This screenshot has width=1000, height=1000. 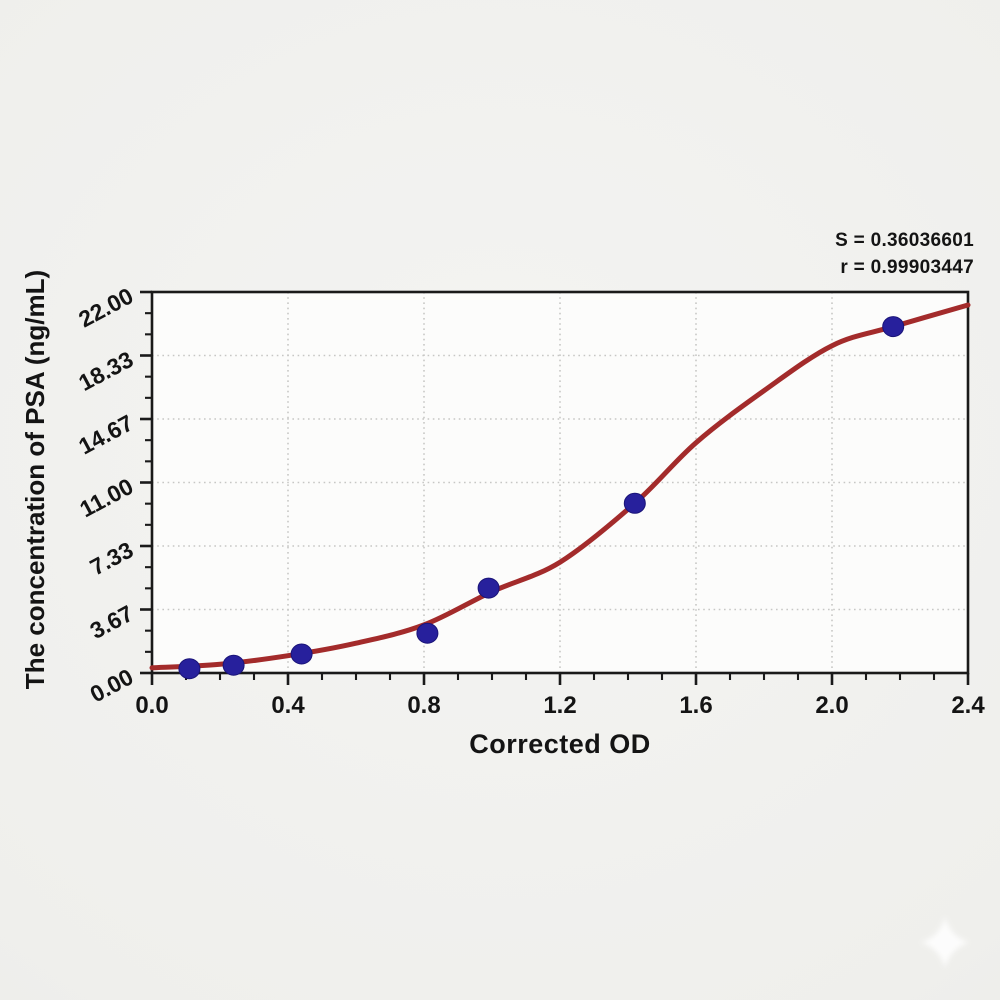 What do you see at coordinates (695, 705) in the screenshot?
I see `x-tick-label: 1.6` at bounding box center [695, 705].